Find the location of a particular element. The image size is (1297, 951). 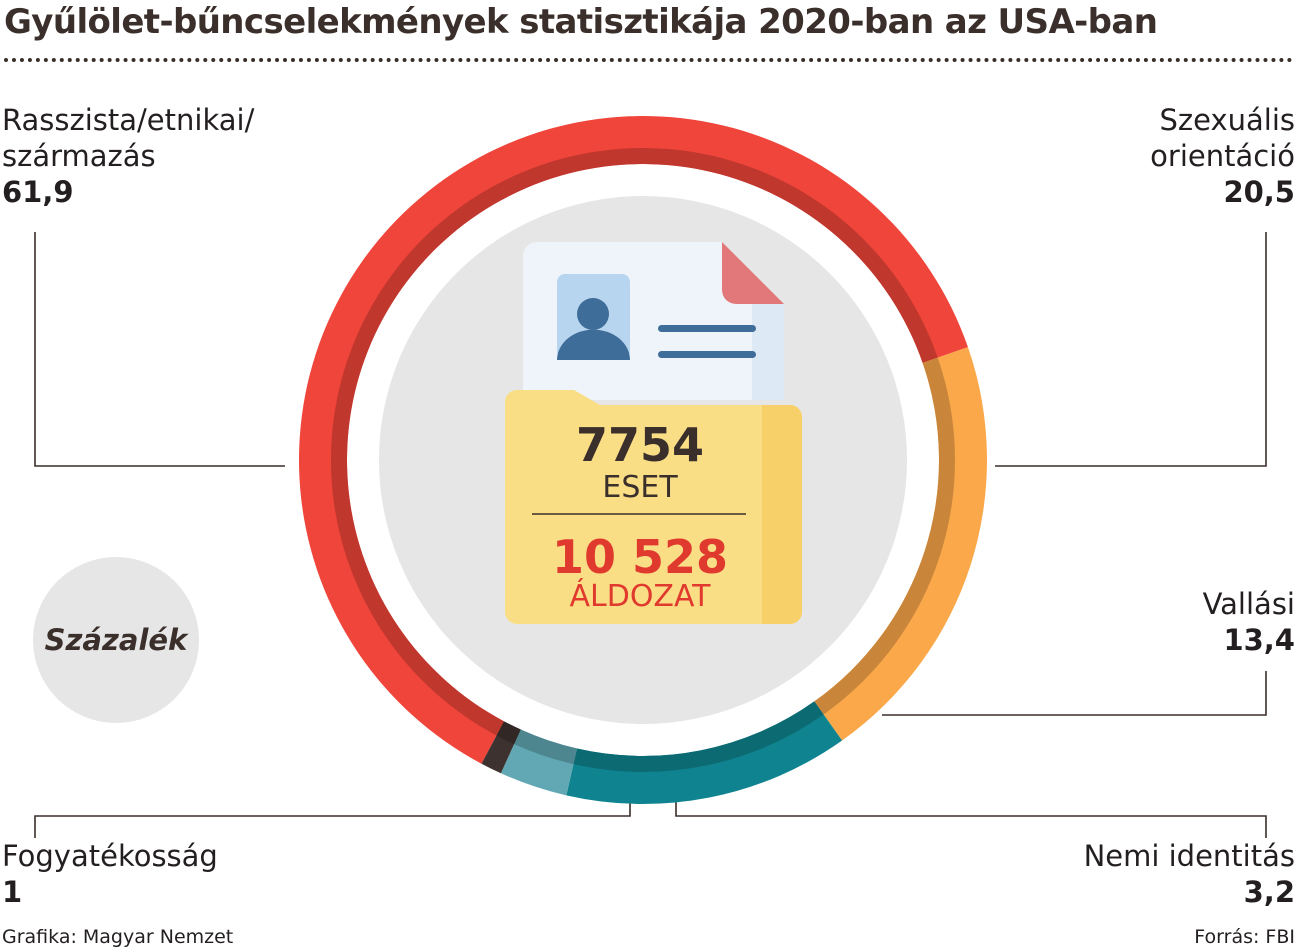

label-value-2: 13,4 is located at coordinates (1259, 640).